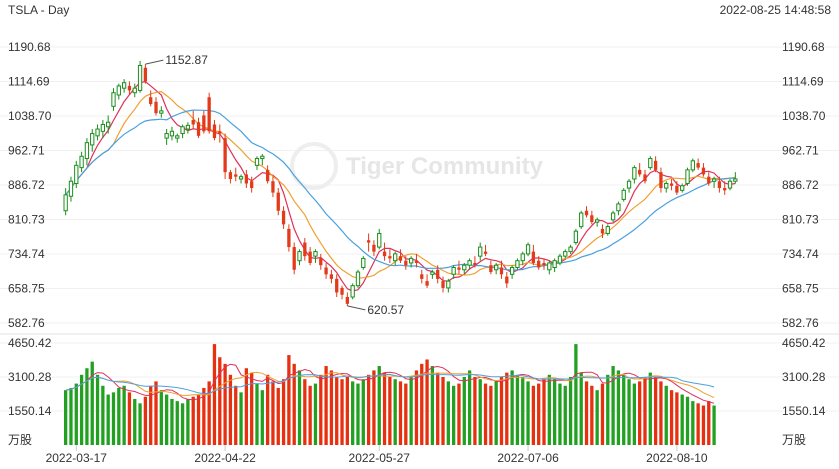  Describe the element at coordinates (445, 166) in the screenshot. I see `watermark-text: Tiger Community` at that location.